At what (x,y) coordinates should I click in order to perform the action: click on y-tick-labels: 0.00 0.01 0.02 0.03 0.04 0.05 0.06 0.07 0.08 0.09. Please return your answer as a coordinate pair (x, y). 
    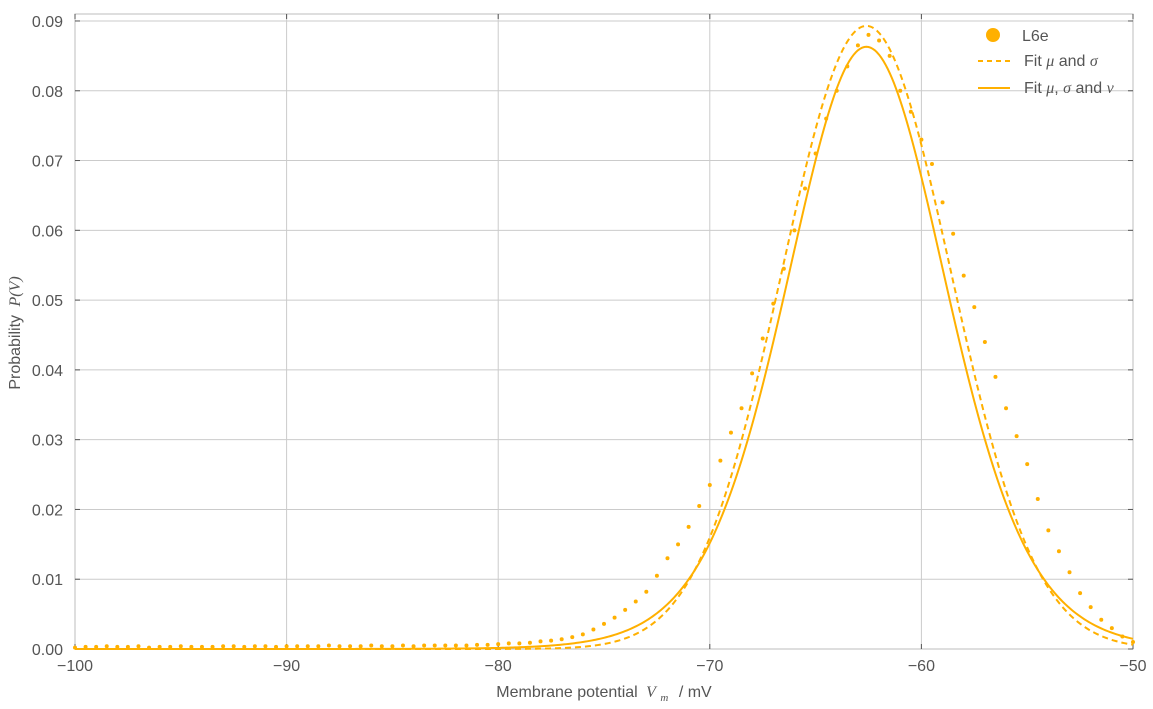
    Looking at the image, I should click on (47, 336).